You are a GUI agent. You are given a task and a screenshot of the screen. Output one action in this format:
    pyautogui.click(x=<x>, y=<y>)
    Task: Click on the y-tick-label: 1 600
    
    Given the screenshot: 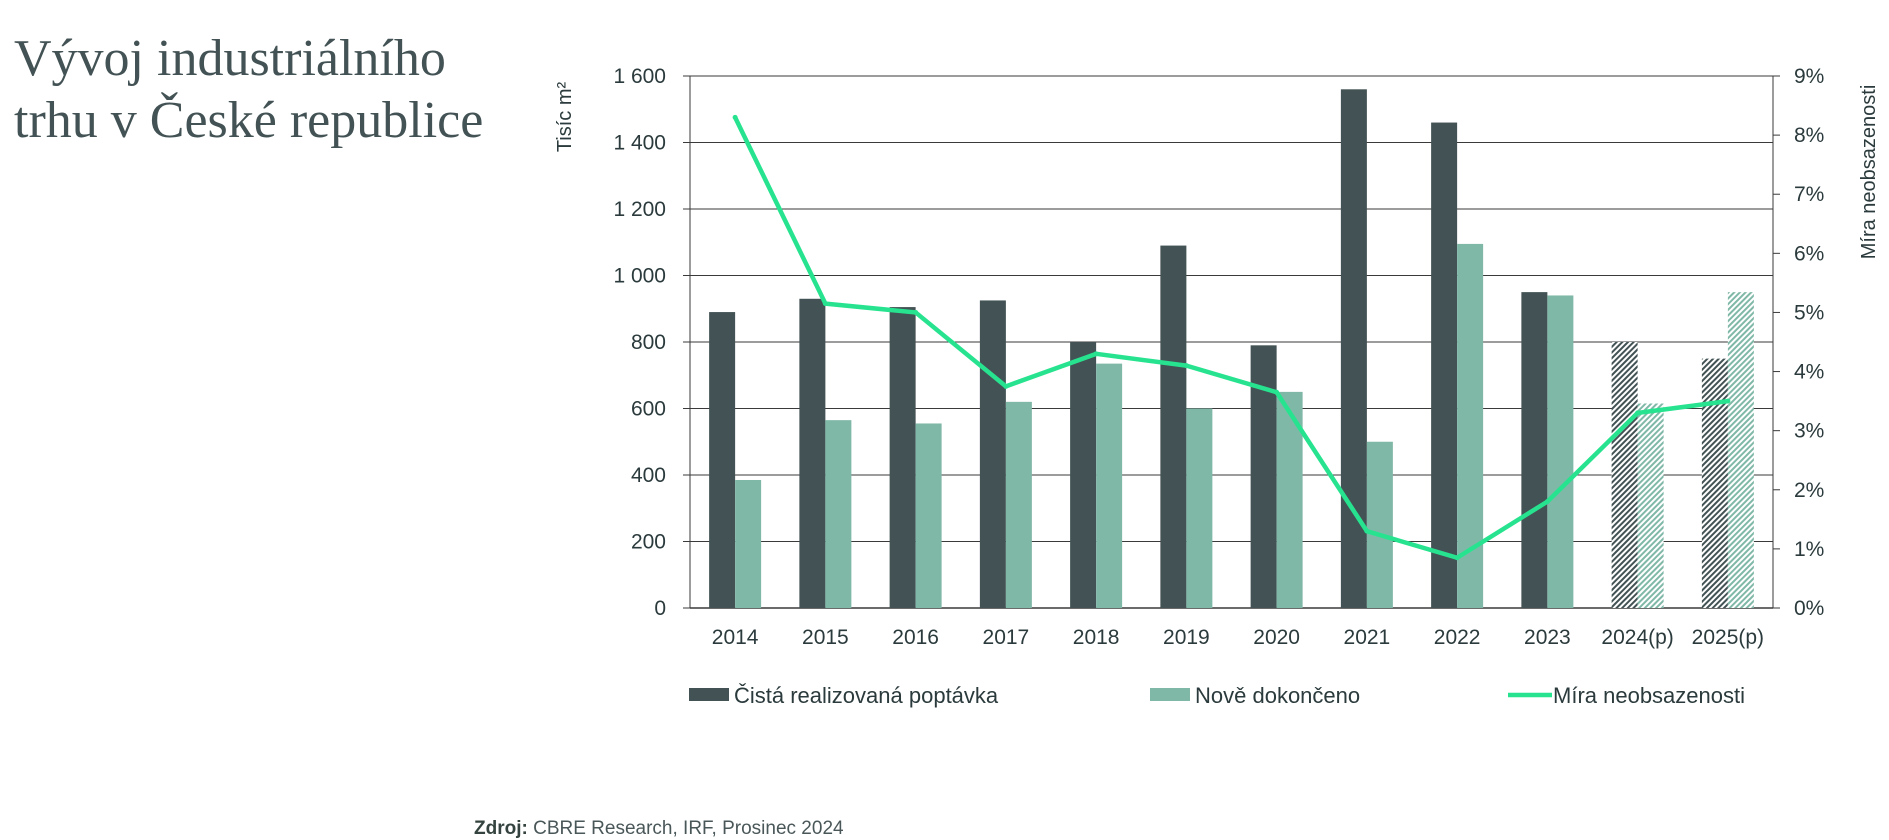 What is the action you would take?
    pyautogui.click(x=639, y=76)
    